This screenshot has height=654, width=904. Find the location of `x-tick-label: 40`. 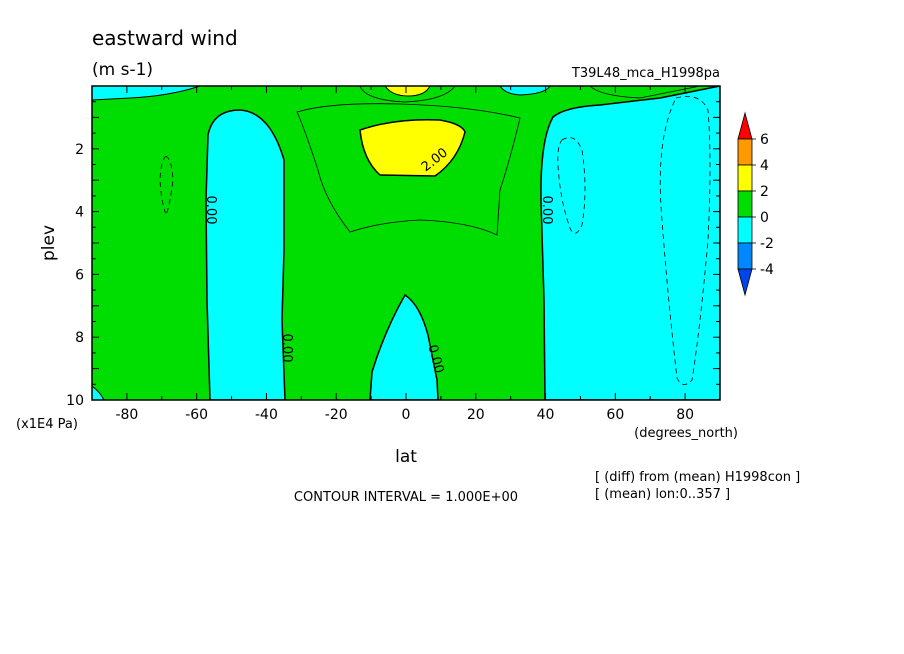

x-tick-label: 40 is located at coordinates (546, 415).